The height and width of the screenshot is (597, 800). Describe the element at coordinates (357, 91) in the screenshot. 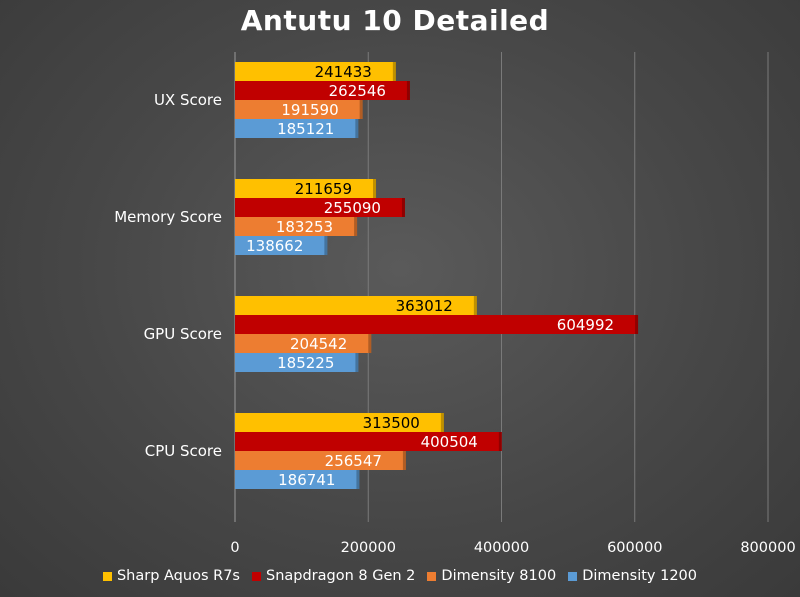

I see `data-label: 262546` at that location.